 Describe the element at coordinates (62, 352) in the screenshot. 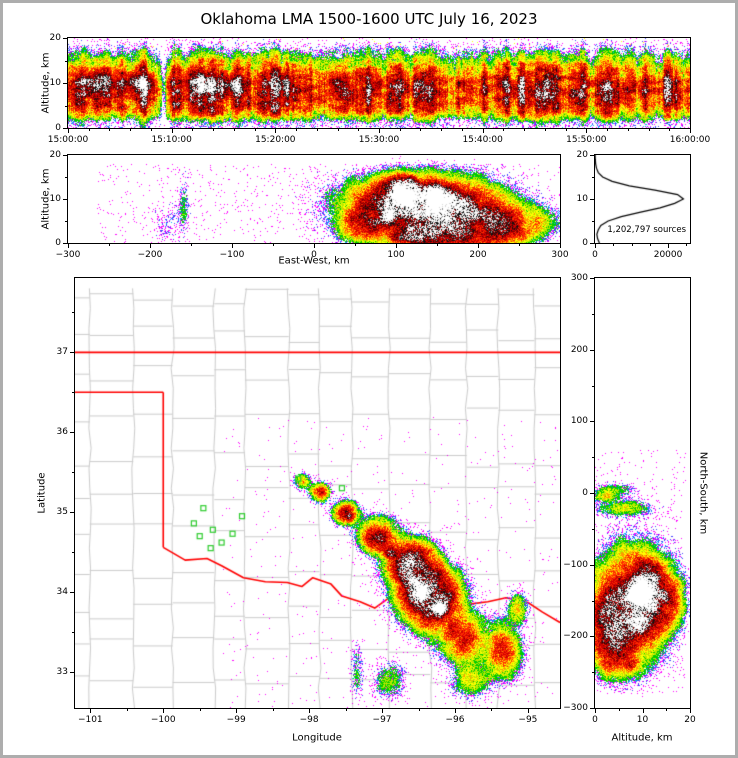

I see `map-y-tick-label: 37` at that location.